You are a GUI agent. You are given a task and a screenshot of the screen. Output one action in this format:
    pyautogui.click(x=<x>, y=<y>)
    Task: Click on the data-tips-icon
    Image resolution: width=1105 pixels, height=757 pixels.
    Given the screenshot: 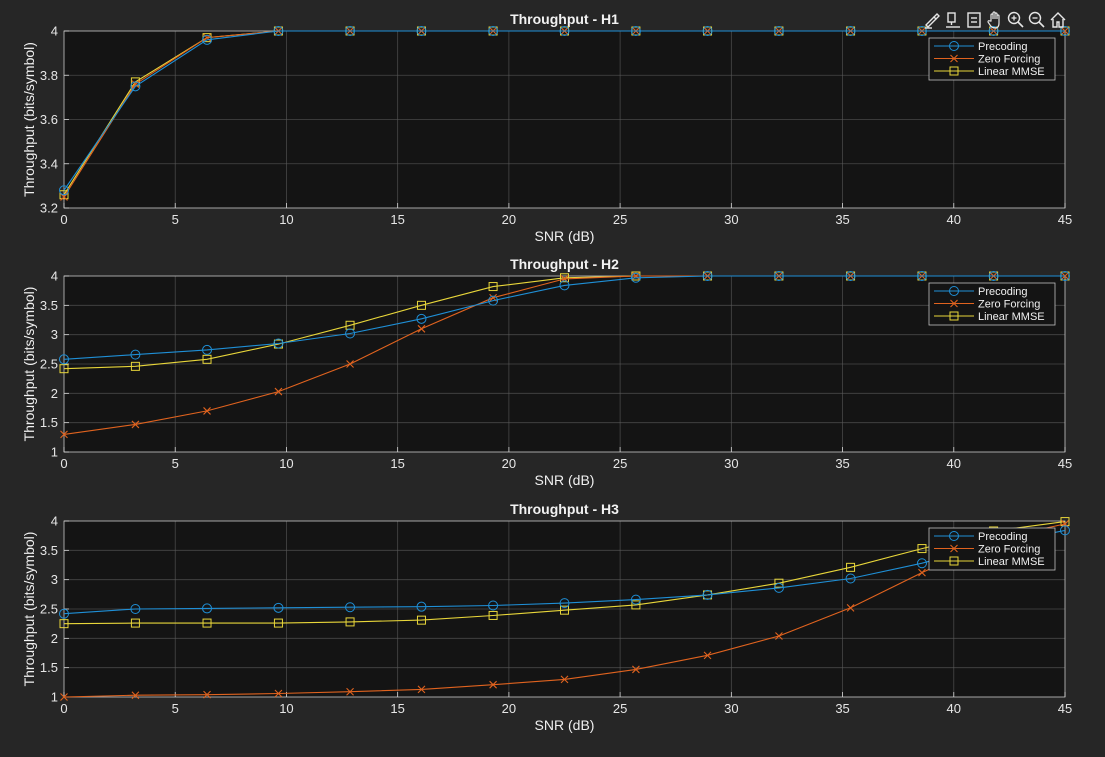 What is the action you would take?
    pyautogui.click(x=953, y=20)
    